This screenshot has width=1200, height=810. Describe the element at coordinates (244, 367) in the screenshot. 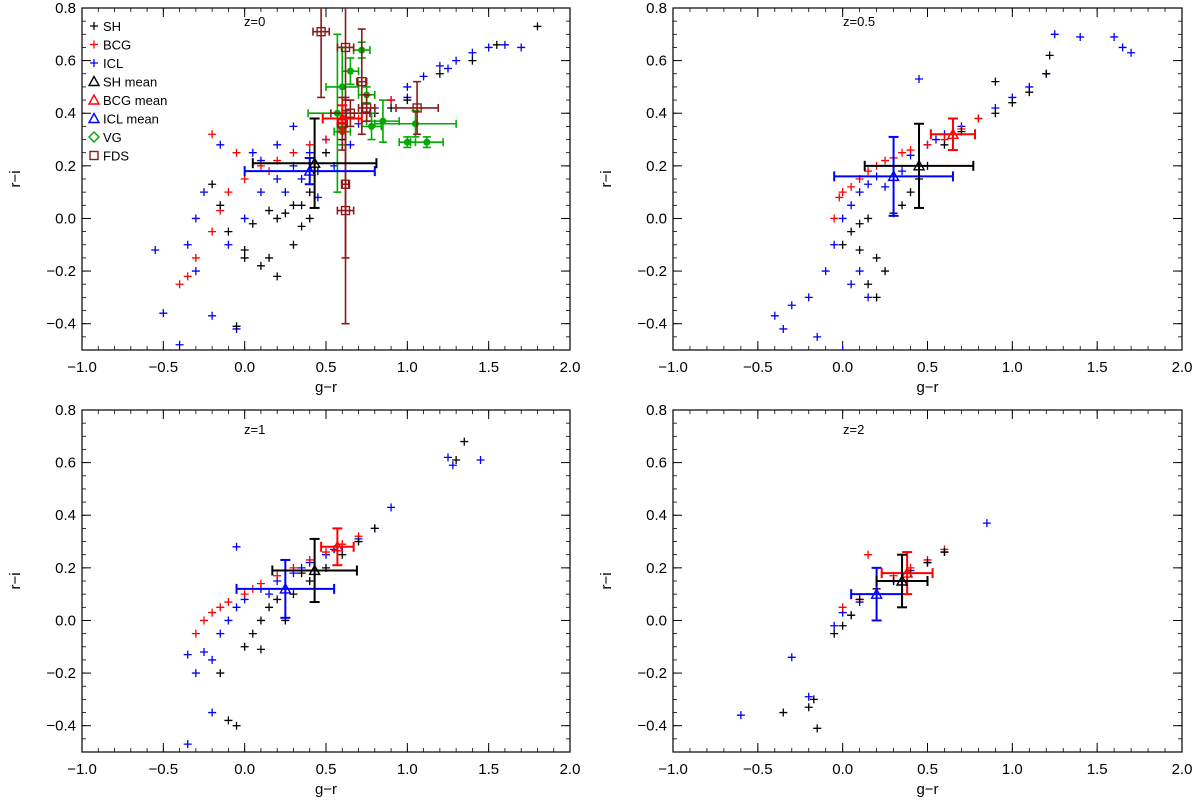

I see `x-tick-label: 0.0` at that location.